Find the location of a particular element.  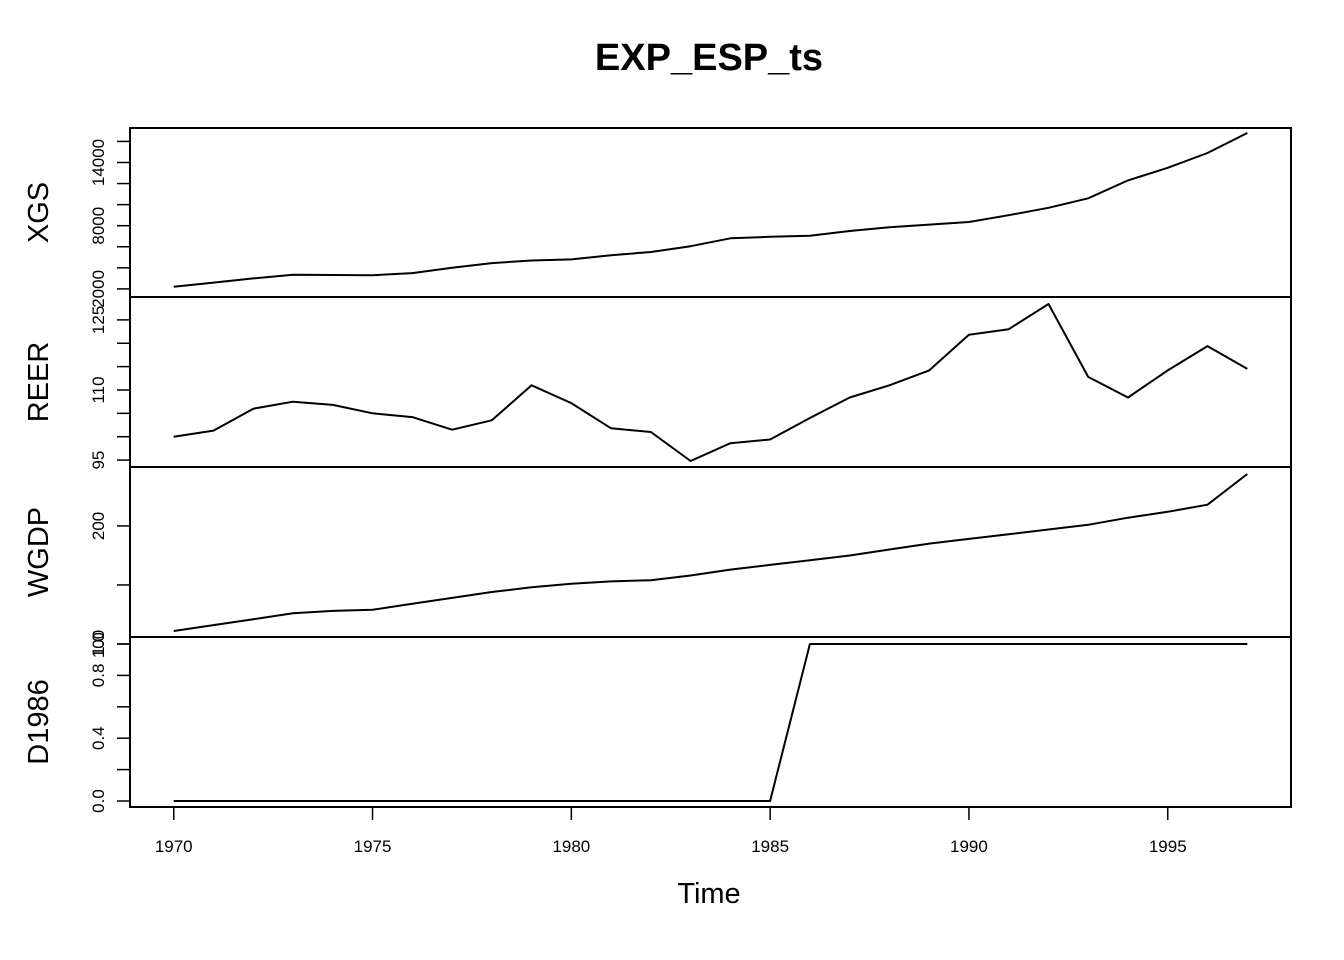

x-tick-label: 1995 is located at coordinates (1168, 846).